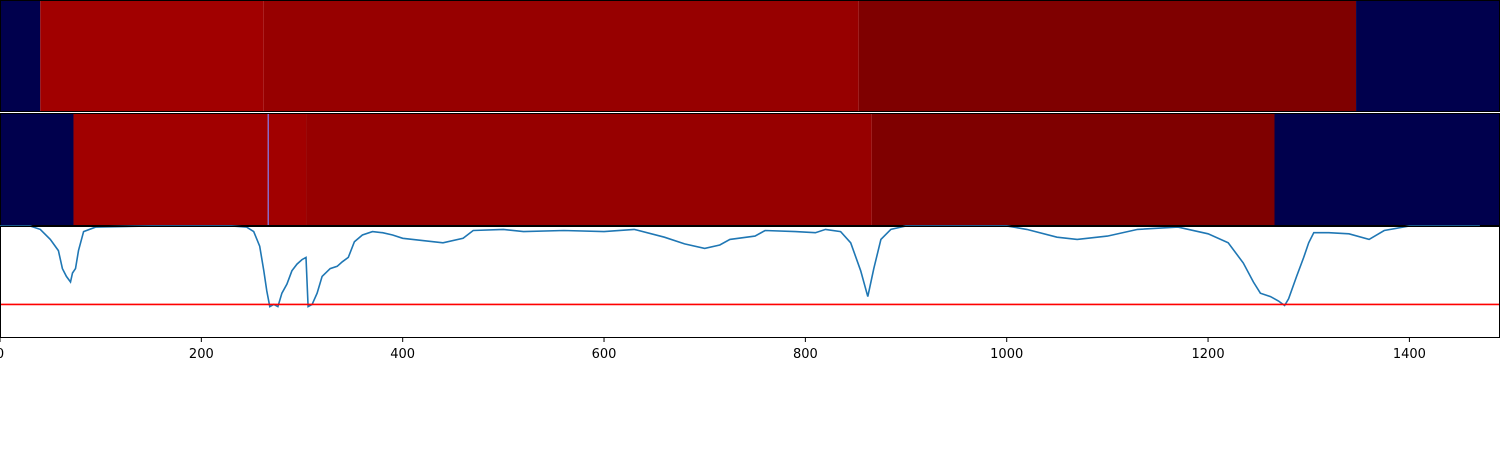  I want to click on x-tick-label: 200, so click(201, 354).